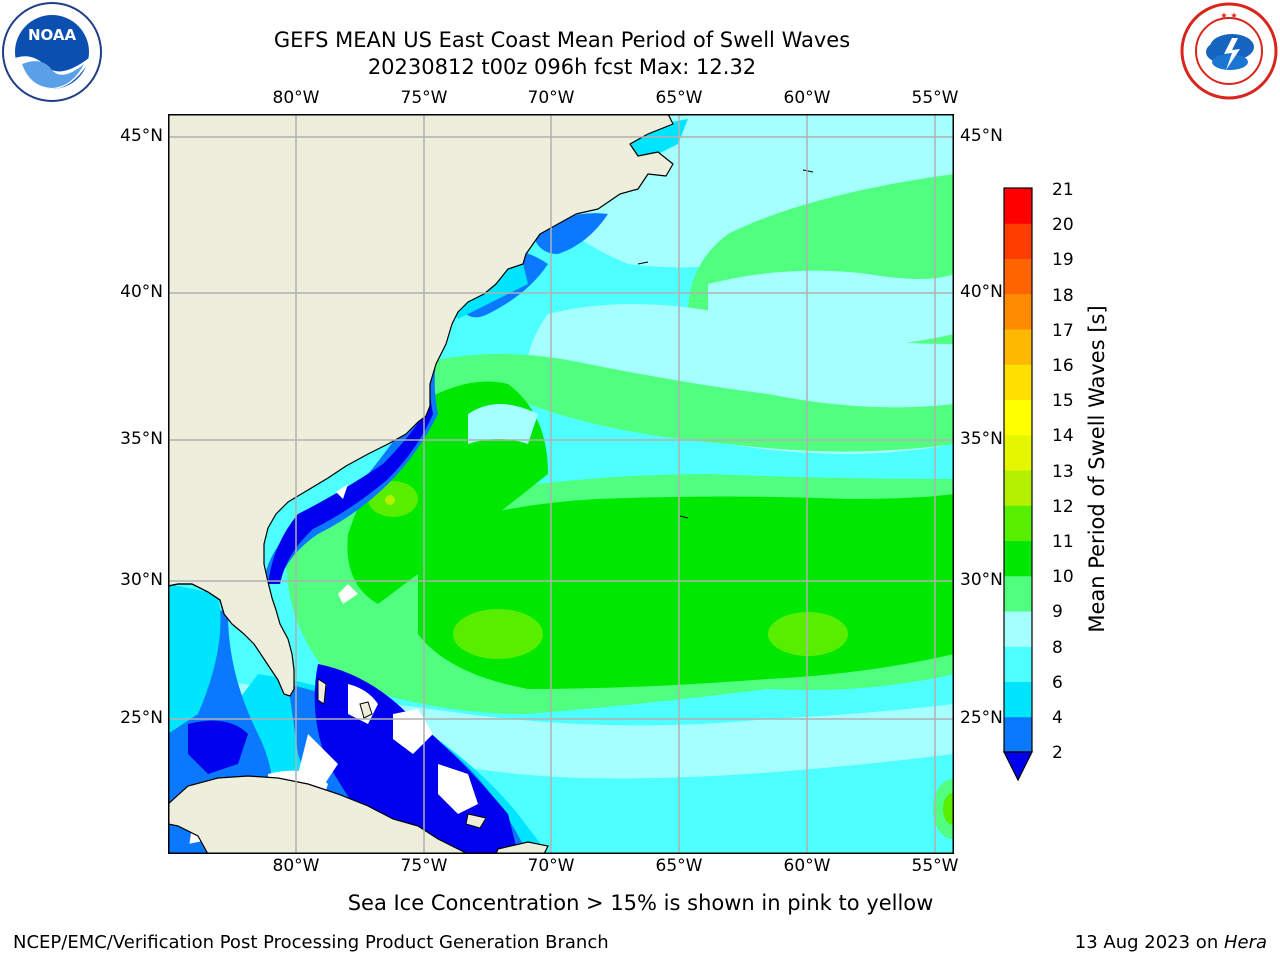  What do you see at coordinates (807, 98) in the screenshot?
I see `lon-label-top-60w: 60°W` at bounding box center [807, 98].